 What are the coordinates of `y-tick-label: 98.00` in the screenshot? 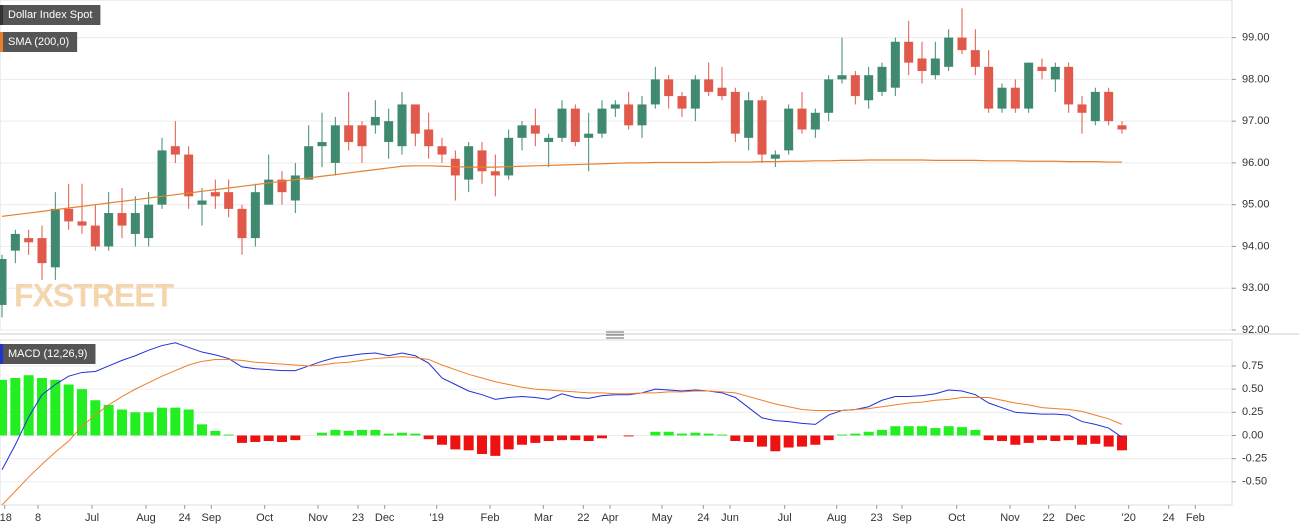 It's located at (1256, 79).